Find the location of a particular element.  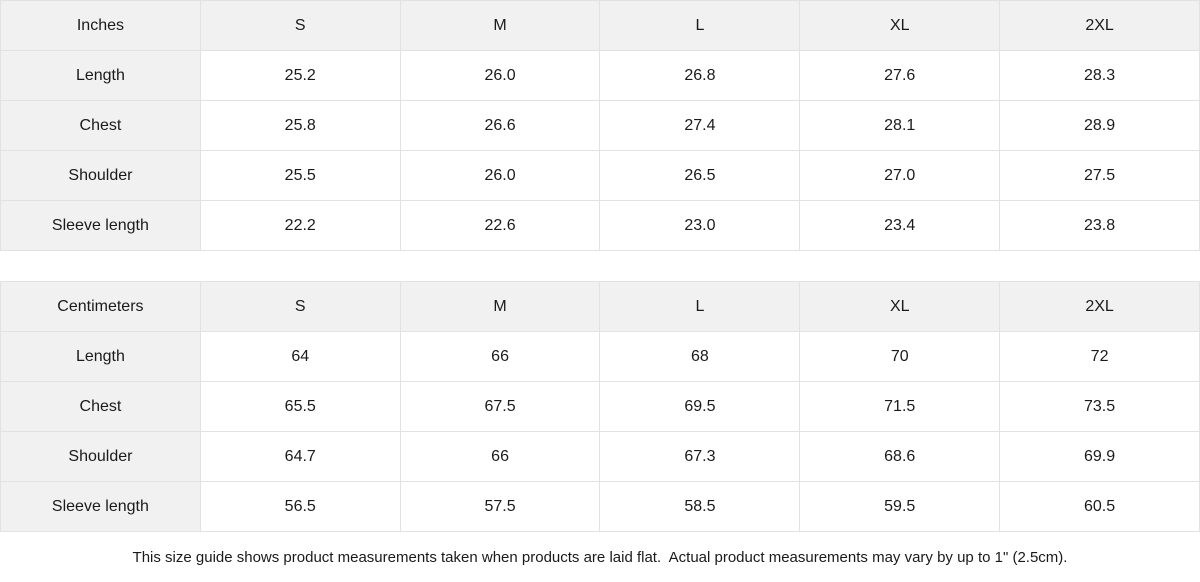

value-cell: 67.3 is located at coordinates (700, 456).